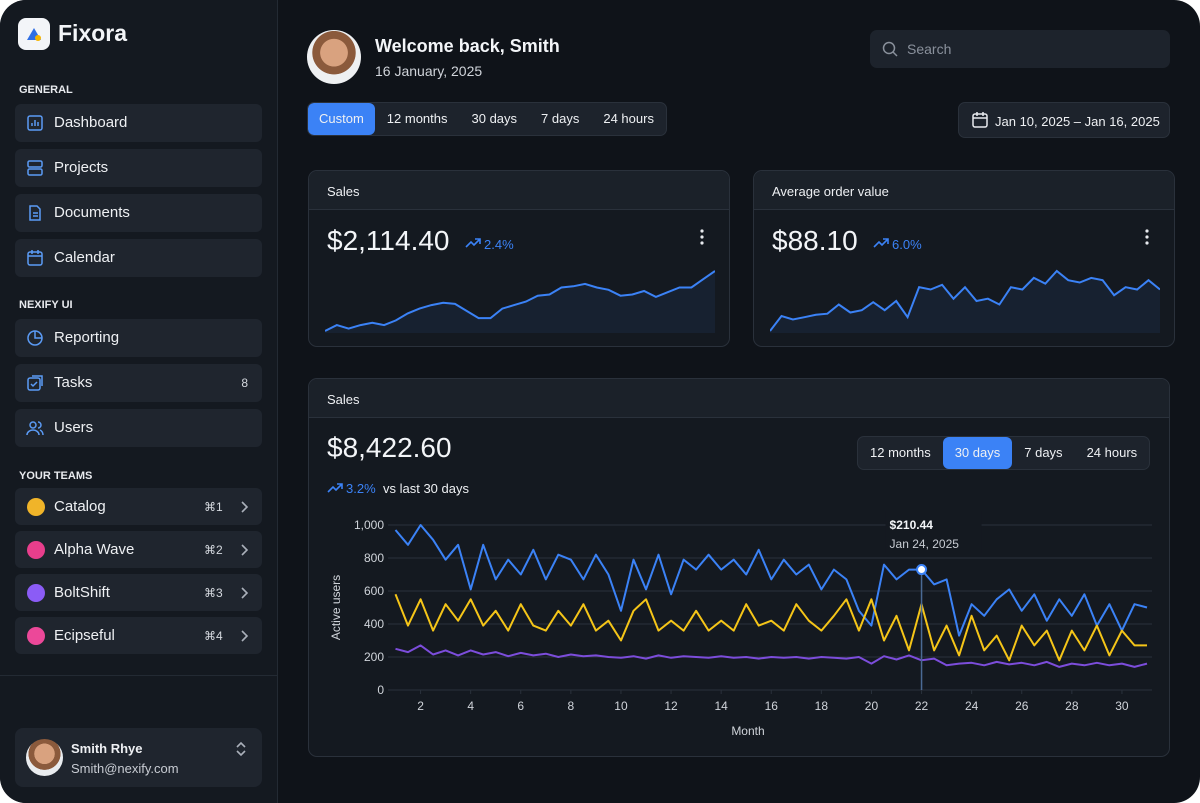 The height and width of the screenshot is (803, 1200). Describe the element at coordinates (426, 488) in the screenshot. I see `panel-change-note: vs last 30 days` at that location.